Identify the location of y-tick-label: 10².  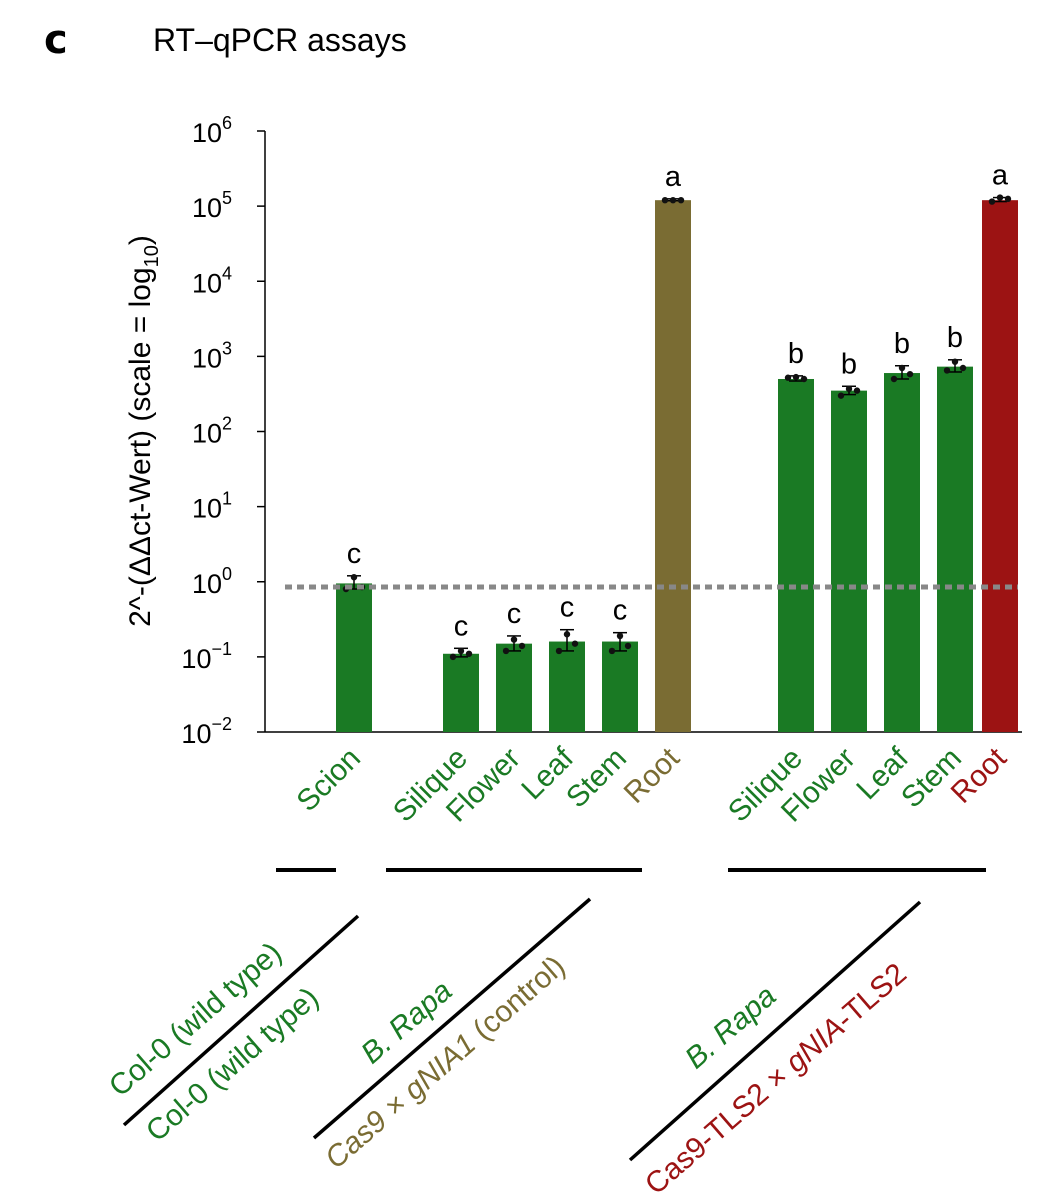
(212, 431).